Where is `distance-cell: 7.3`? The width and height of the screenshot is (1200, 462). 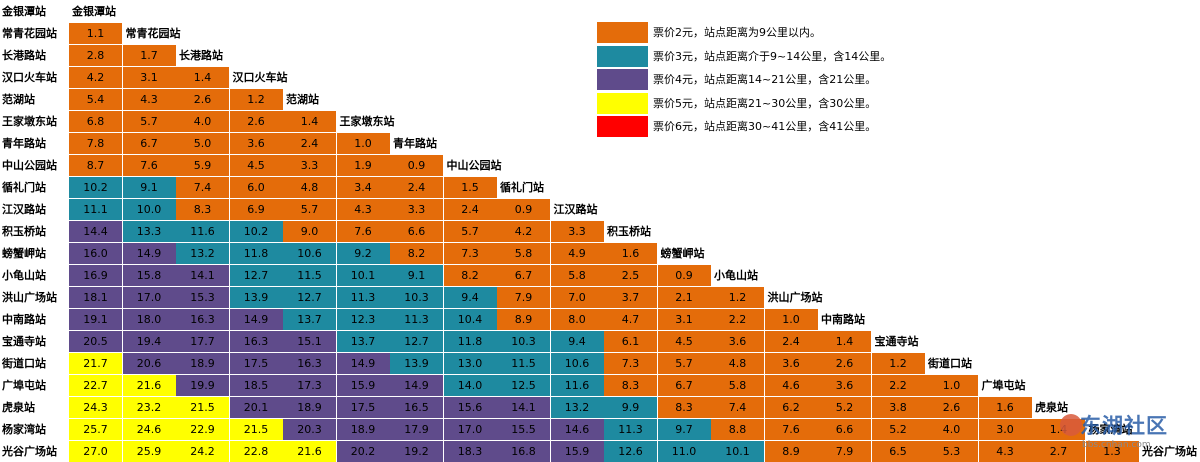
distance-cell: 7.3 is located at coordinates (630, 363).